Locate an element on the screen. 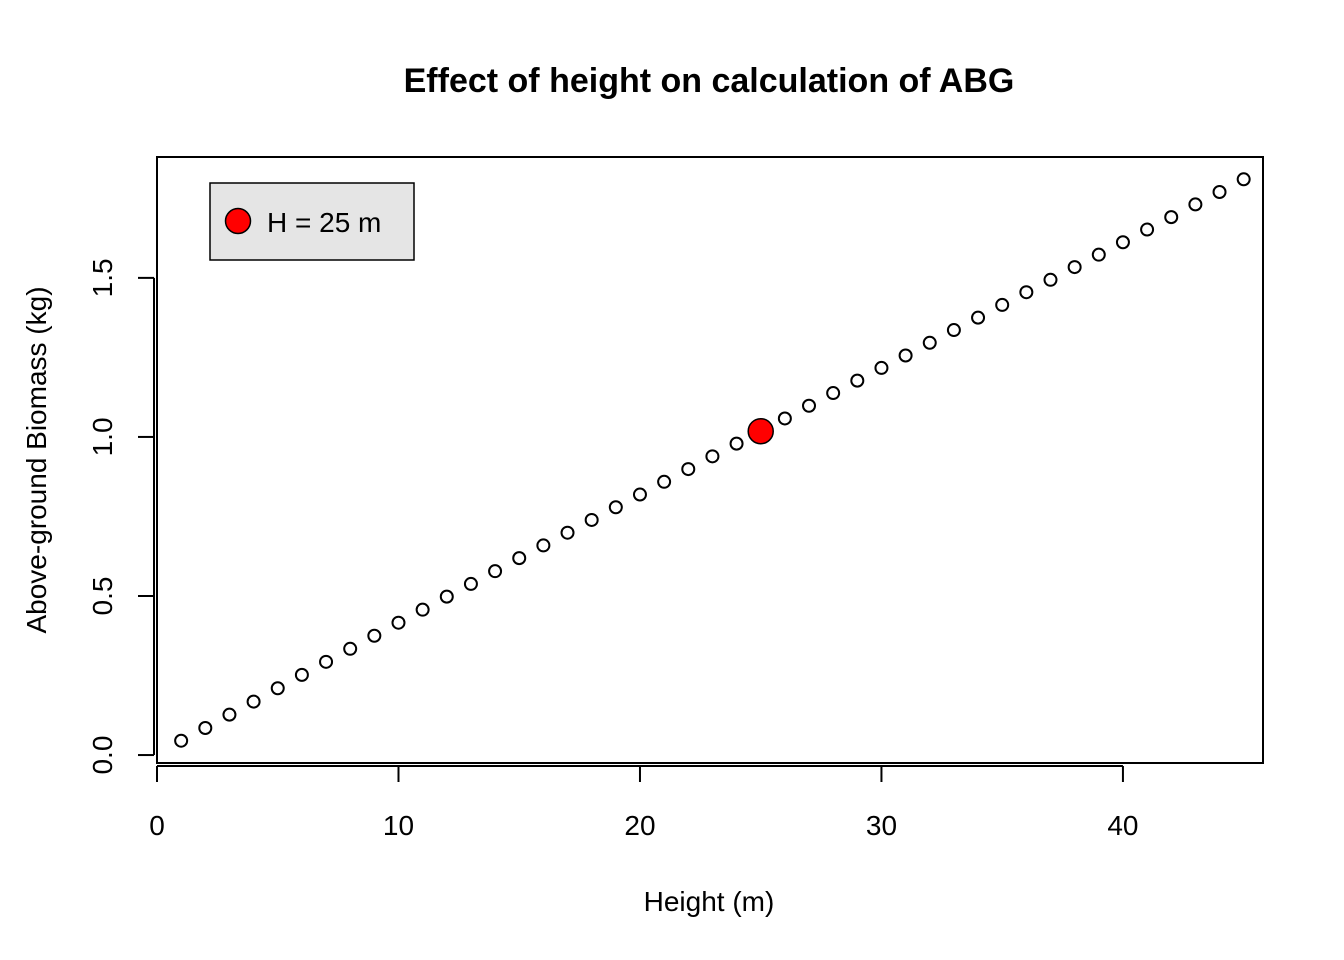  y-tick-label: 1.5 is located at coordinates (102, 277).